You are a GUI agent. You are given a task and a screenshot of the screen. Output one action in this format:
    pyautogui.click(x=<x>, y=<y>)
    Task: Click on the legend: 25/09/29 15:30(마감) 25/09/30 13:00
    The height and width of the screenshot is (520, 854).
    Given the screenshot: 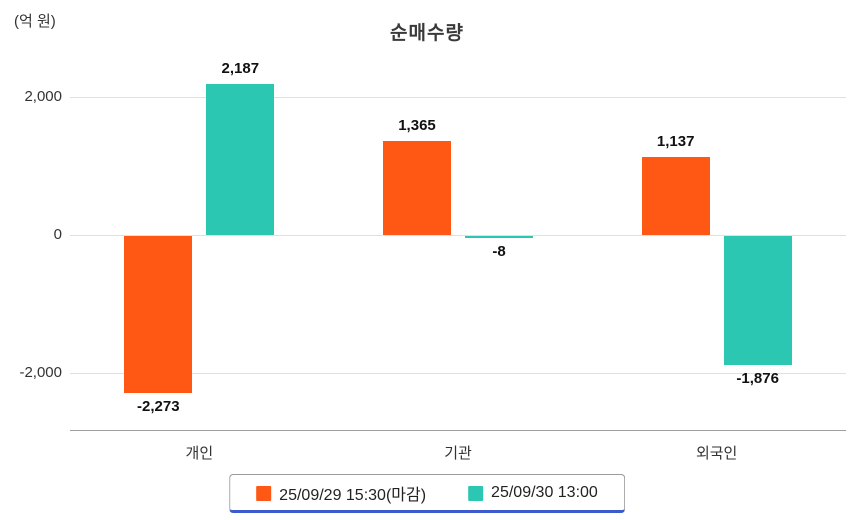 What is the action you would take?
    pyautogui.click(x=427, y=493)
    